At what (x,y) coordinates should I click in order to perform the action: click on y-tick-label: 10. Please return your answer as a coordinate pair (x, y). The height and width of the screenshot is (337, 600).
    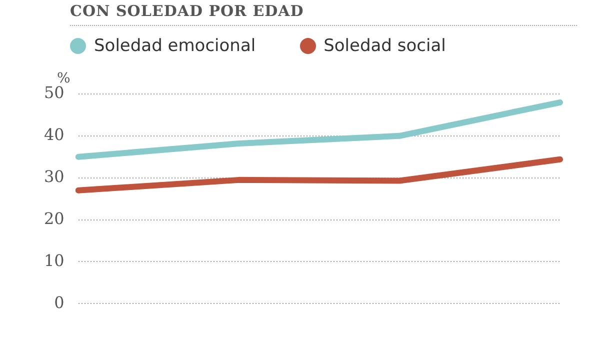
    Looking at the image, I should click on (54, 260).